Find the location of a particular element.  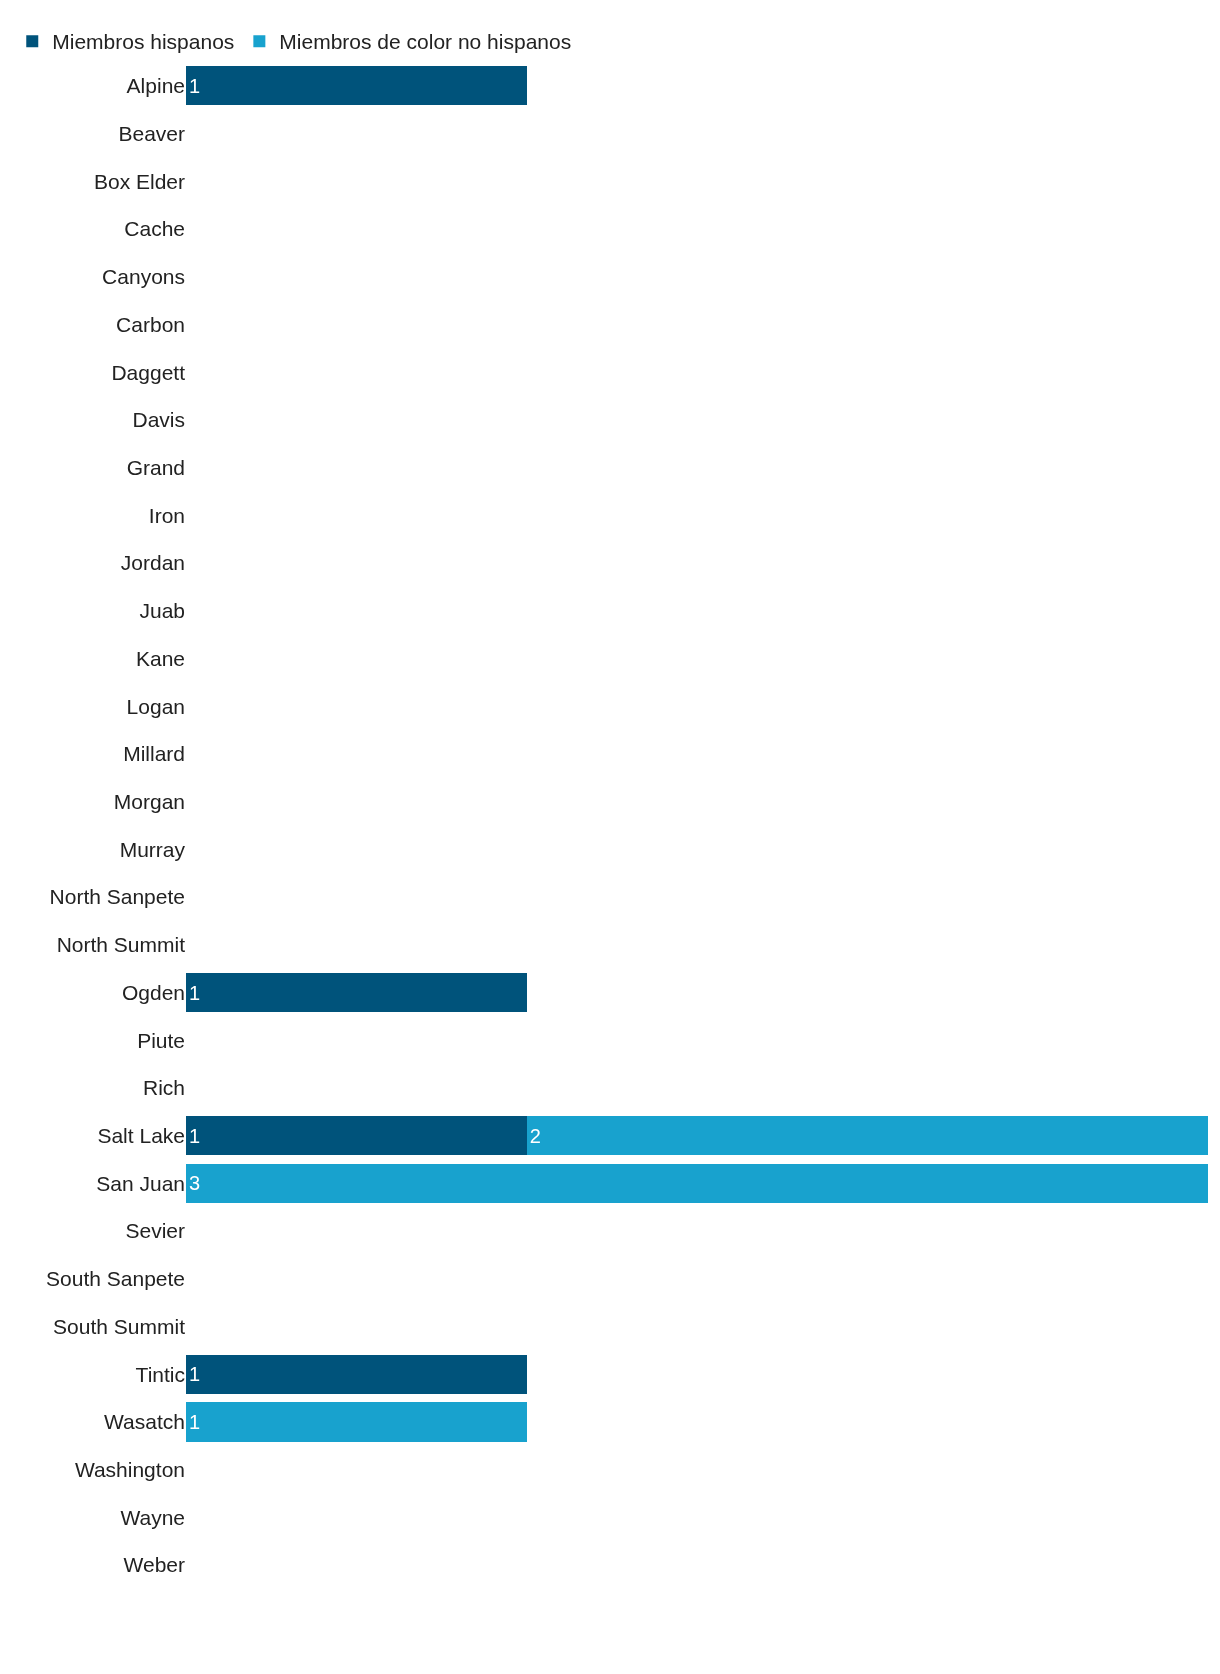

data-label: 3 is located at coordinates (195, 1183).